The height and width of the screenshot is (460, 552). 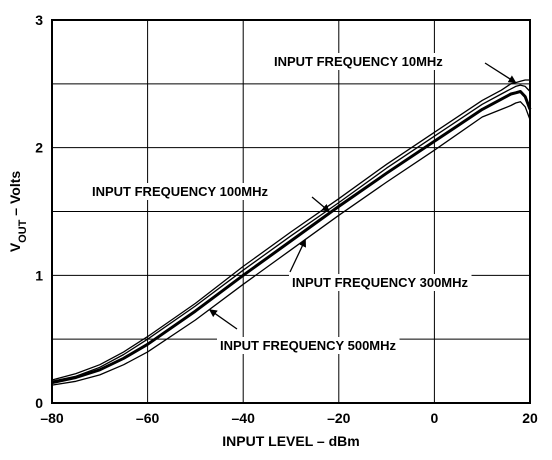 I want to click on y-axis-title-rest: – Volts, so click(x=15, y=195).